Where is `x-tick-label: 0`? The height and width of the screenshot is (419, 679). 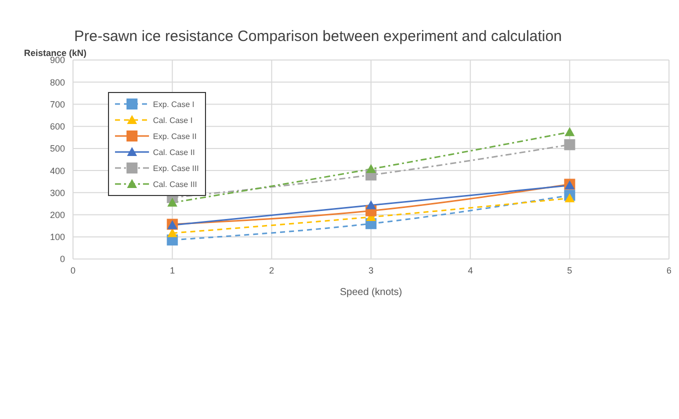
x-tick-label: 0 is located at coordinates (73, 270).